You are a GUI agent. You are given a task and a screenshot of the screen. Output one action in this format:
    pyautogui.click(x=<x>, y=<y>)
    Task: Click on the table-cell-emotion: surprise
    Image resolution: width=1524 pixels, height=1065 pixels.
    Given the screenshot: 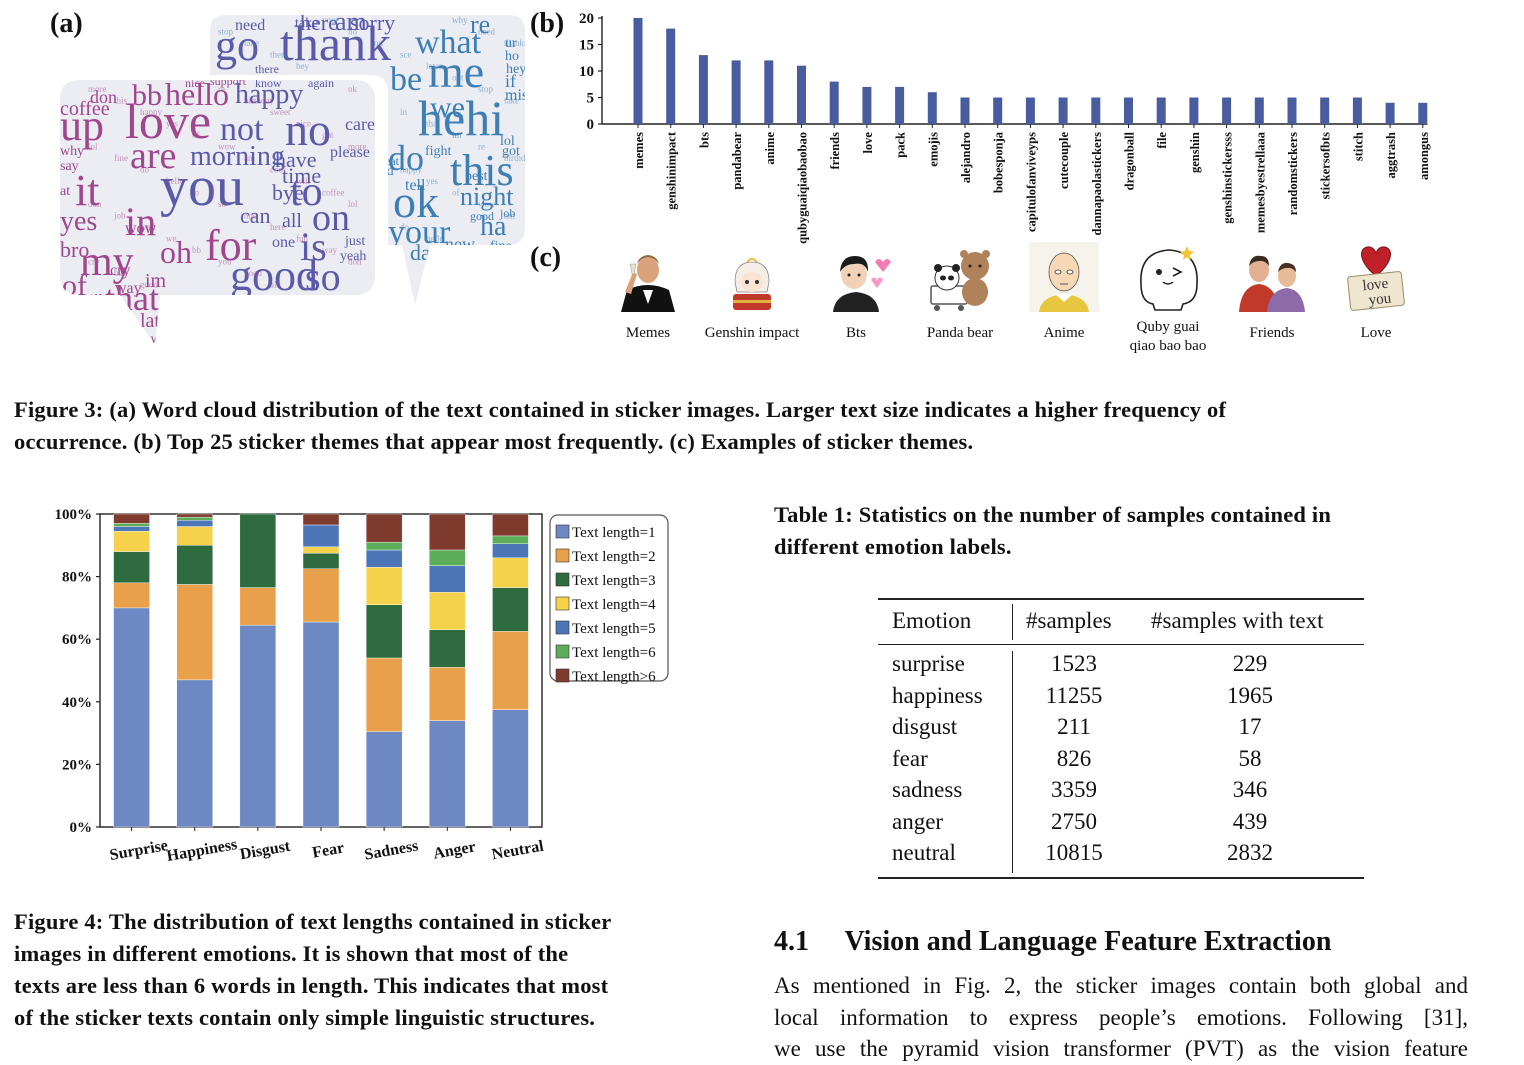 What is the action you would take?
    pyautogui.click(x=928, y=663)
    